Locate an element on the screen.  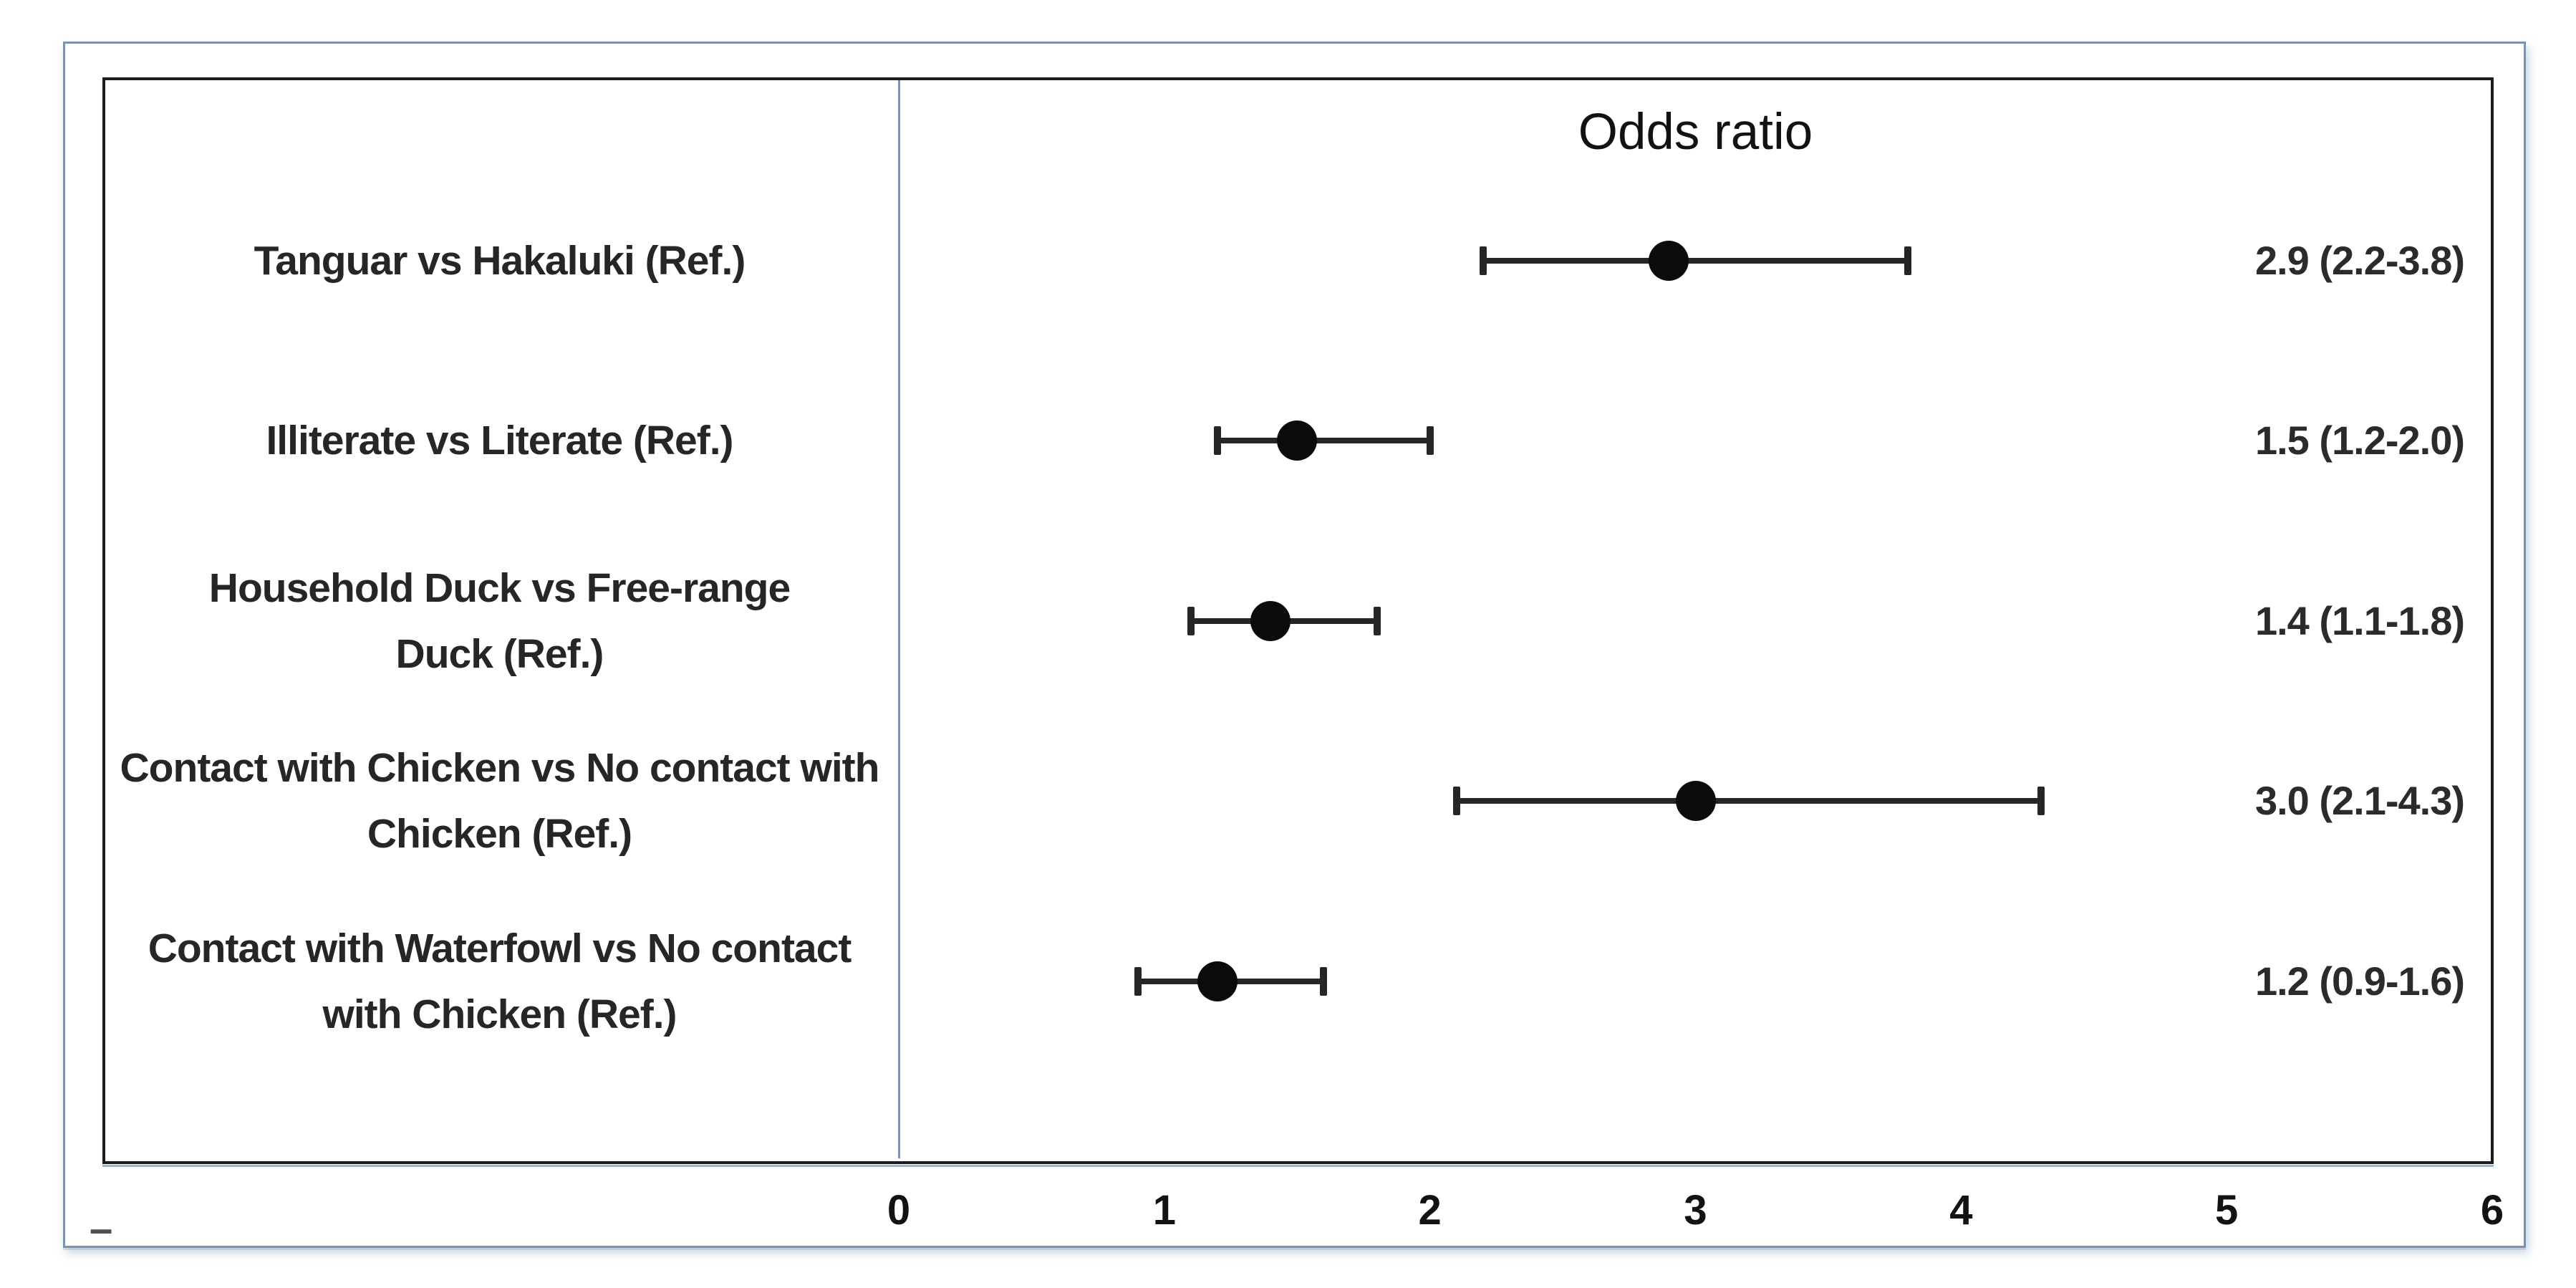
x-tick-label: 3 is located at coordinates (1695, 1211).